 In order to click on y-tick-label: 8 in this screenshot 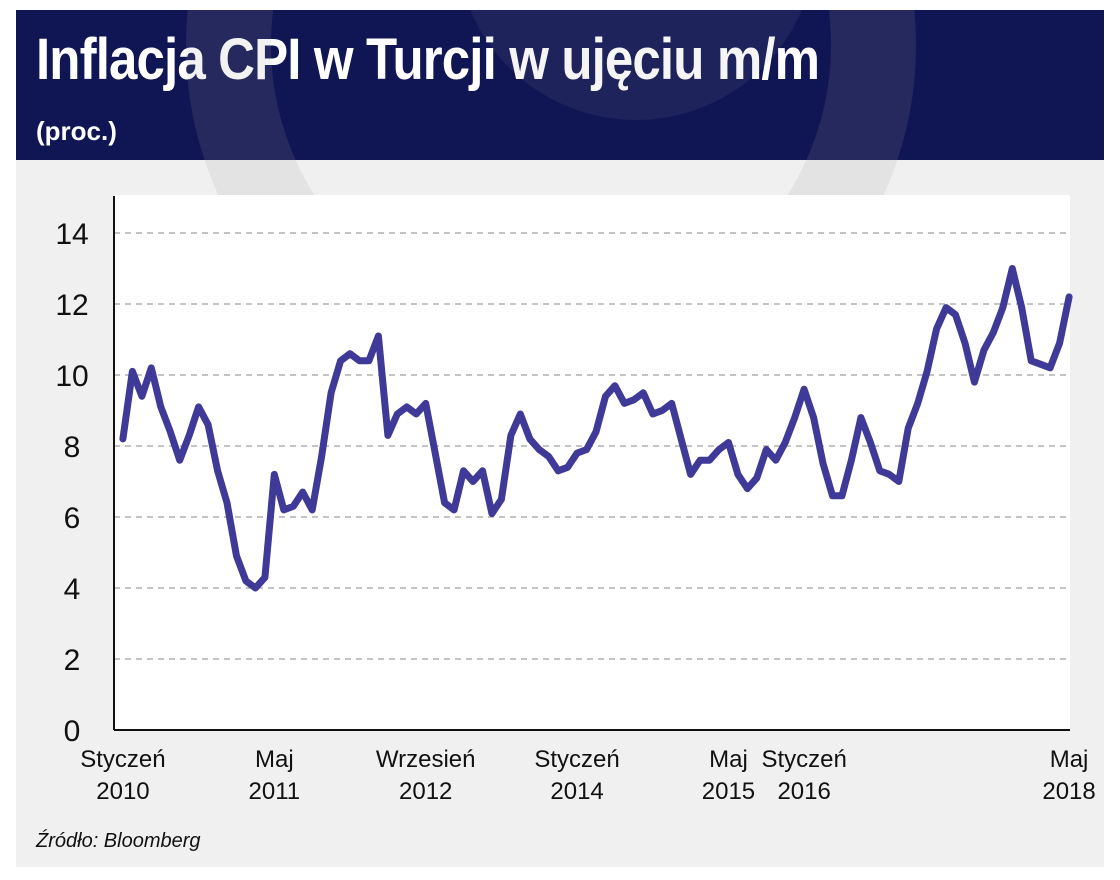, I will do `click(72, 447)`.